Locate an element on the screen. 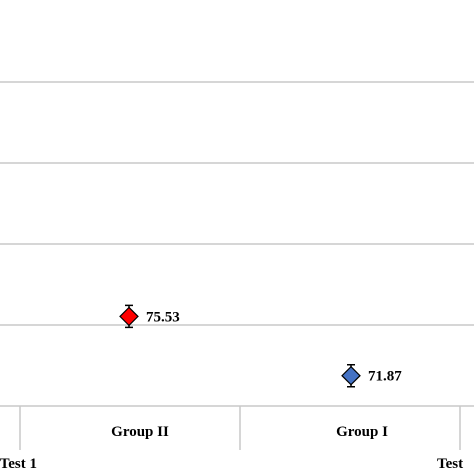 The image size is (474, 474). data-point: 75.53 is located at coordinates (149, 316).